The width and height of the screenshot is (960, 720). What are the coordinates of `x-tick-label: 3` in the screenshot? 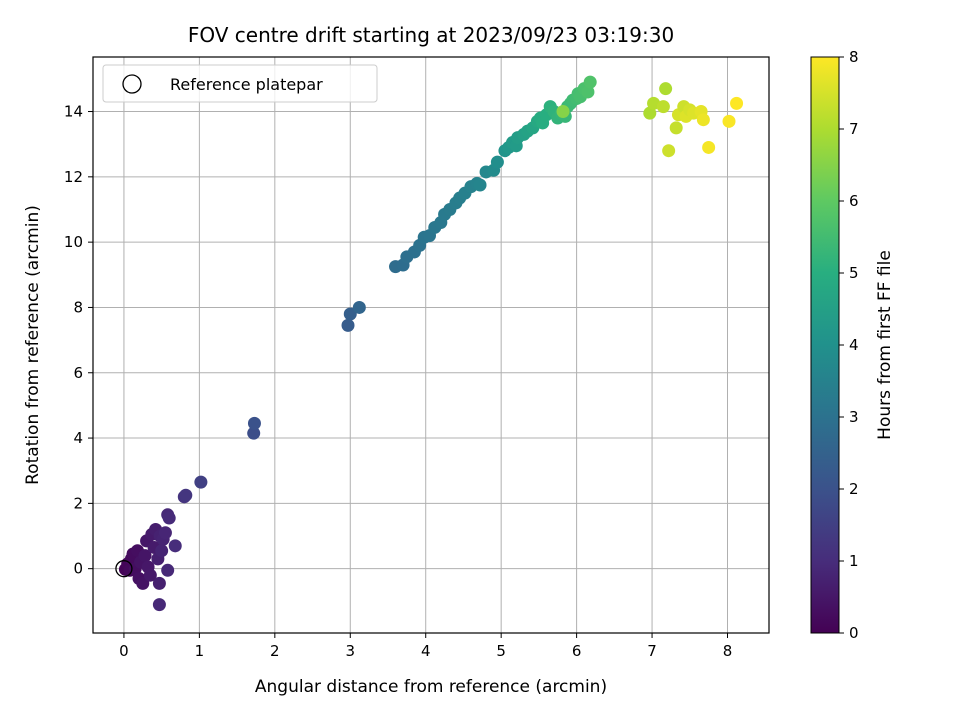 It's located at (350, 651).